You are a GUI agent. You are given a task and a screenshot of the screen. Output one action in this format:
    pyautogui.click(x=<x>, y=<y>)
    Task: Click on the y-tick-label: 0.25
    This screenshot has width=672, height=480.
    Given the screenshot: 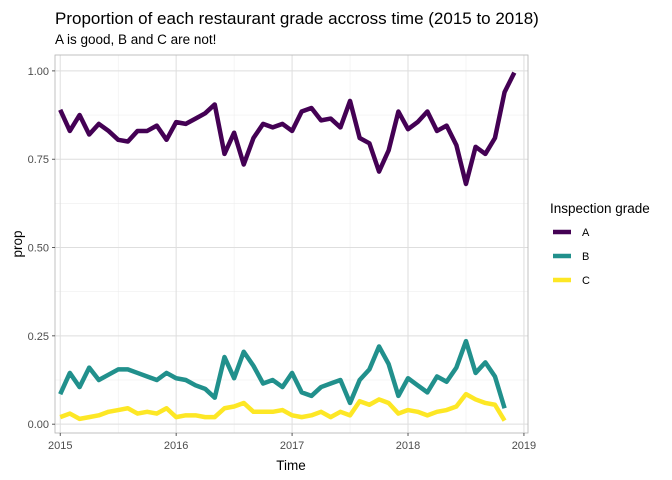 What is the action you would take?
    pyautogui.click(x=38, y=337)
    